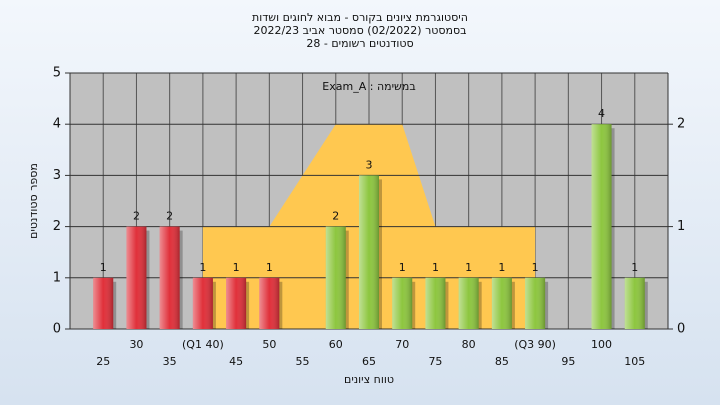  Describe the element at coordinates (336, 344) in the screenshot. I see `x-tick-label: 60` at that location.